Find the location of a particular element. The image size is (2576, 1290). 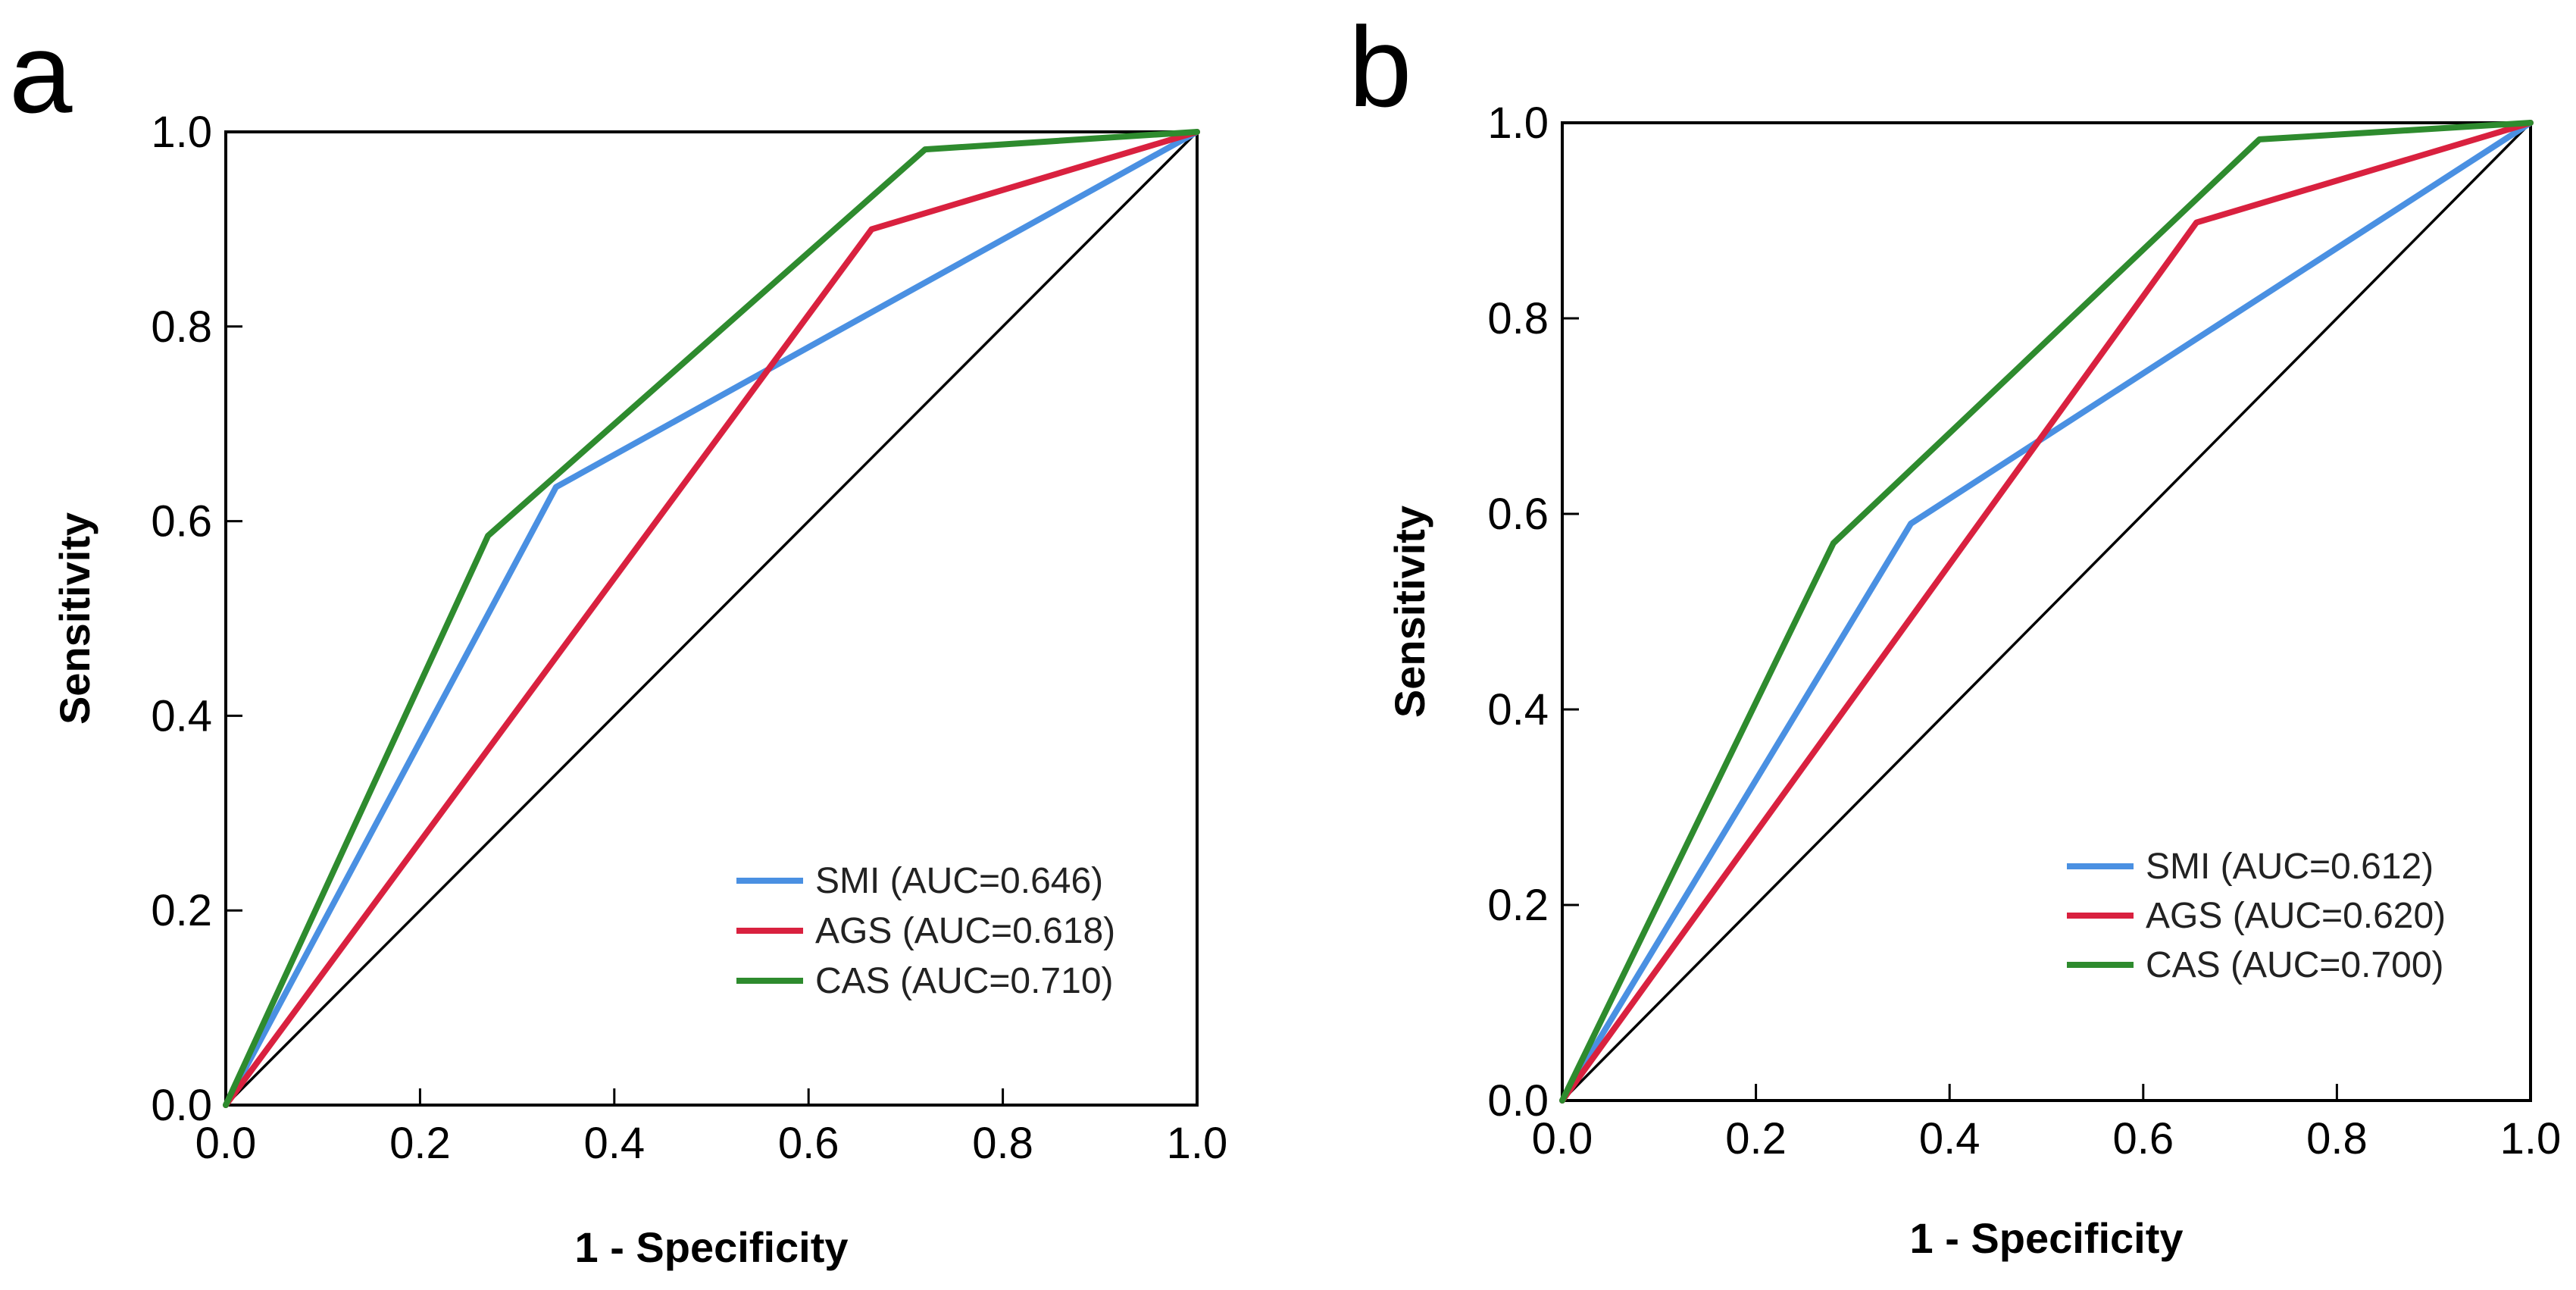

panel-label: a is located at coordinates (41, 72).